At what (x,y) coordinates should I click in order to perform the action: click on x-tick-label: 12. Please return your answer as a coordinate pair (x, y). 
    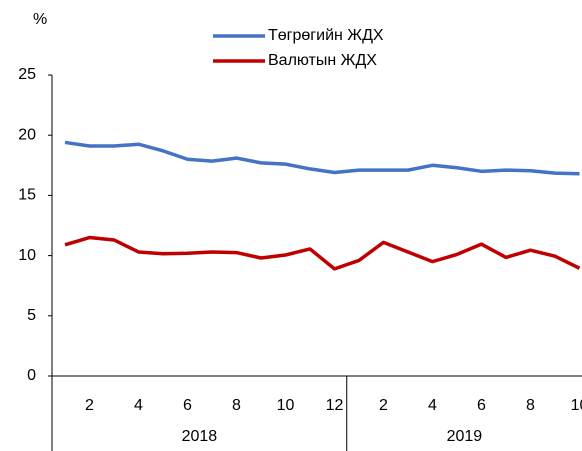
    Looking at the image, I should click on (335, 405).